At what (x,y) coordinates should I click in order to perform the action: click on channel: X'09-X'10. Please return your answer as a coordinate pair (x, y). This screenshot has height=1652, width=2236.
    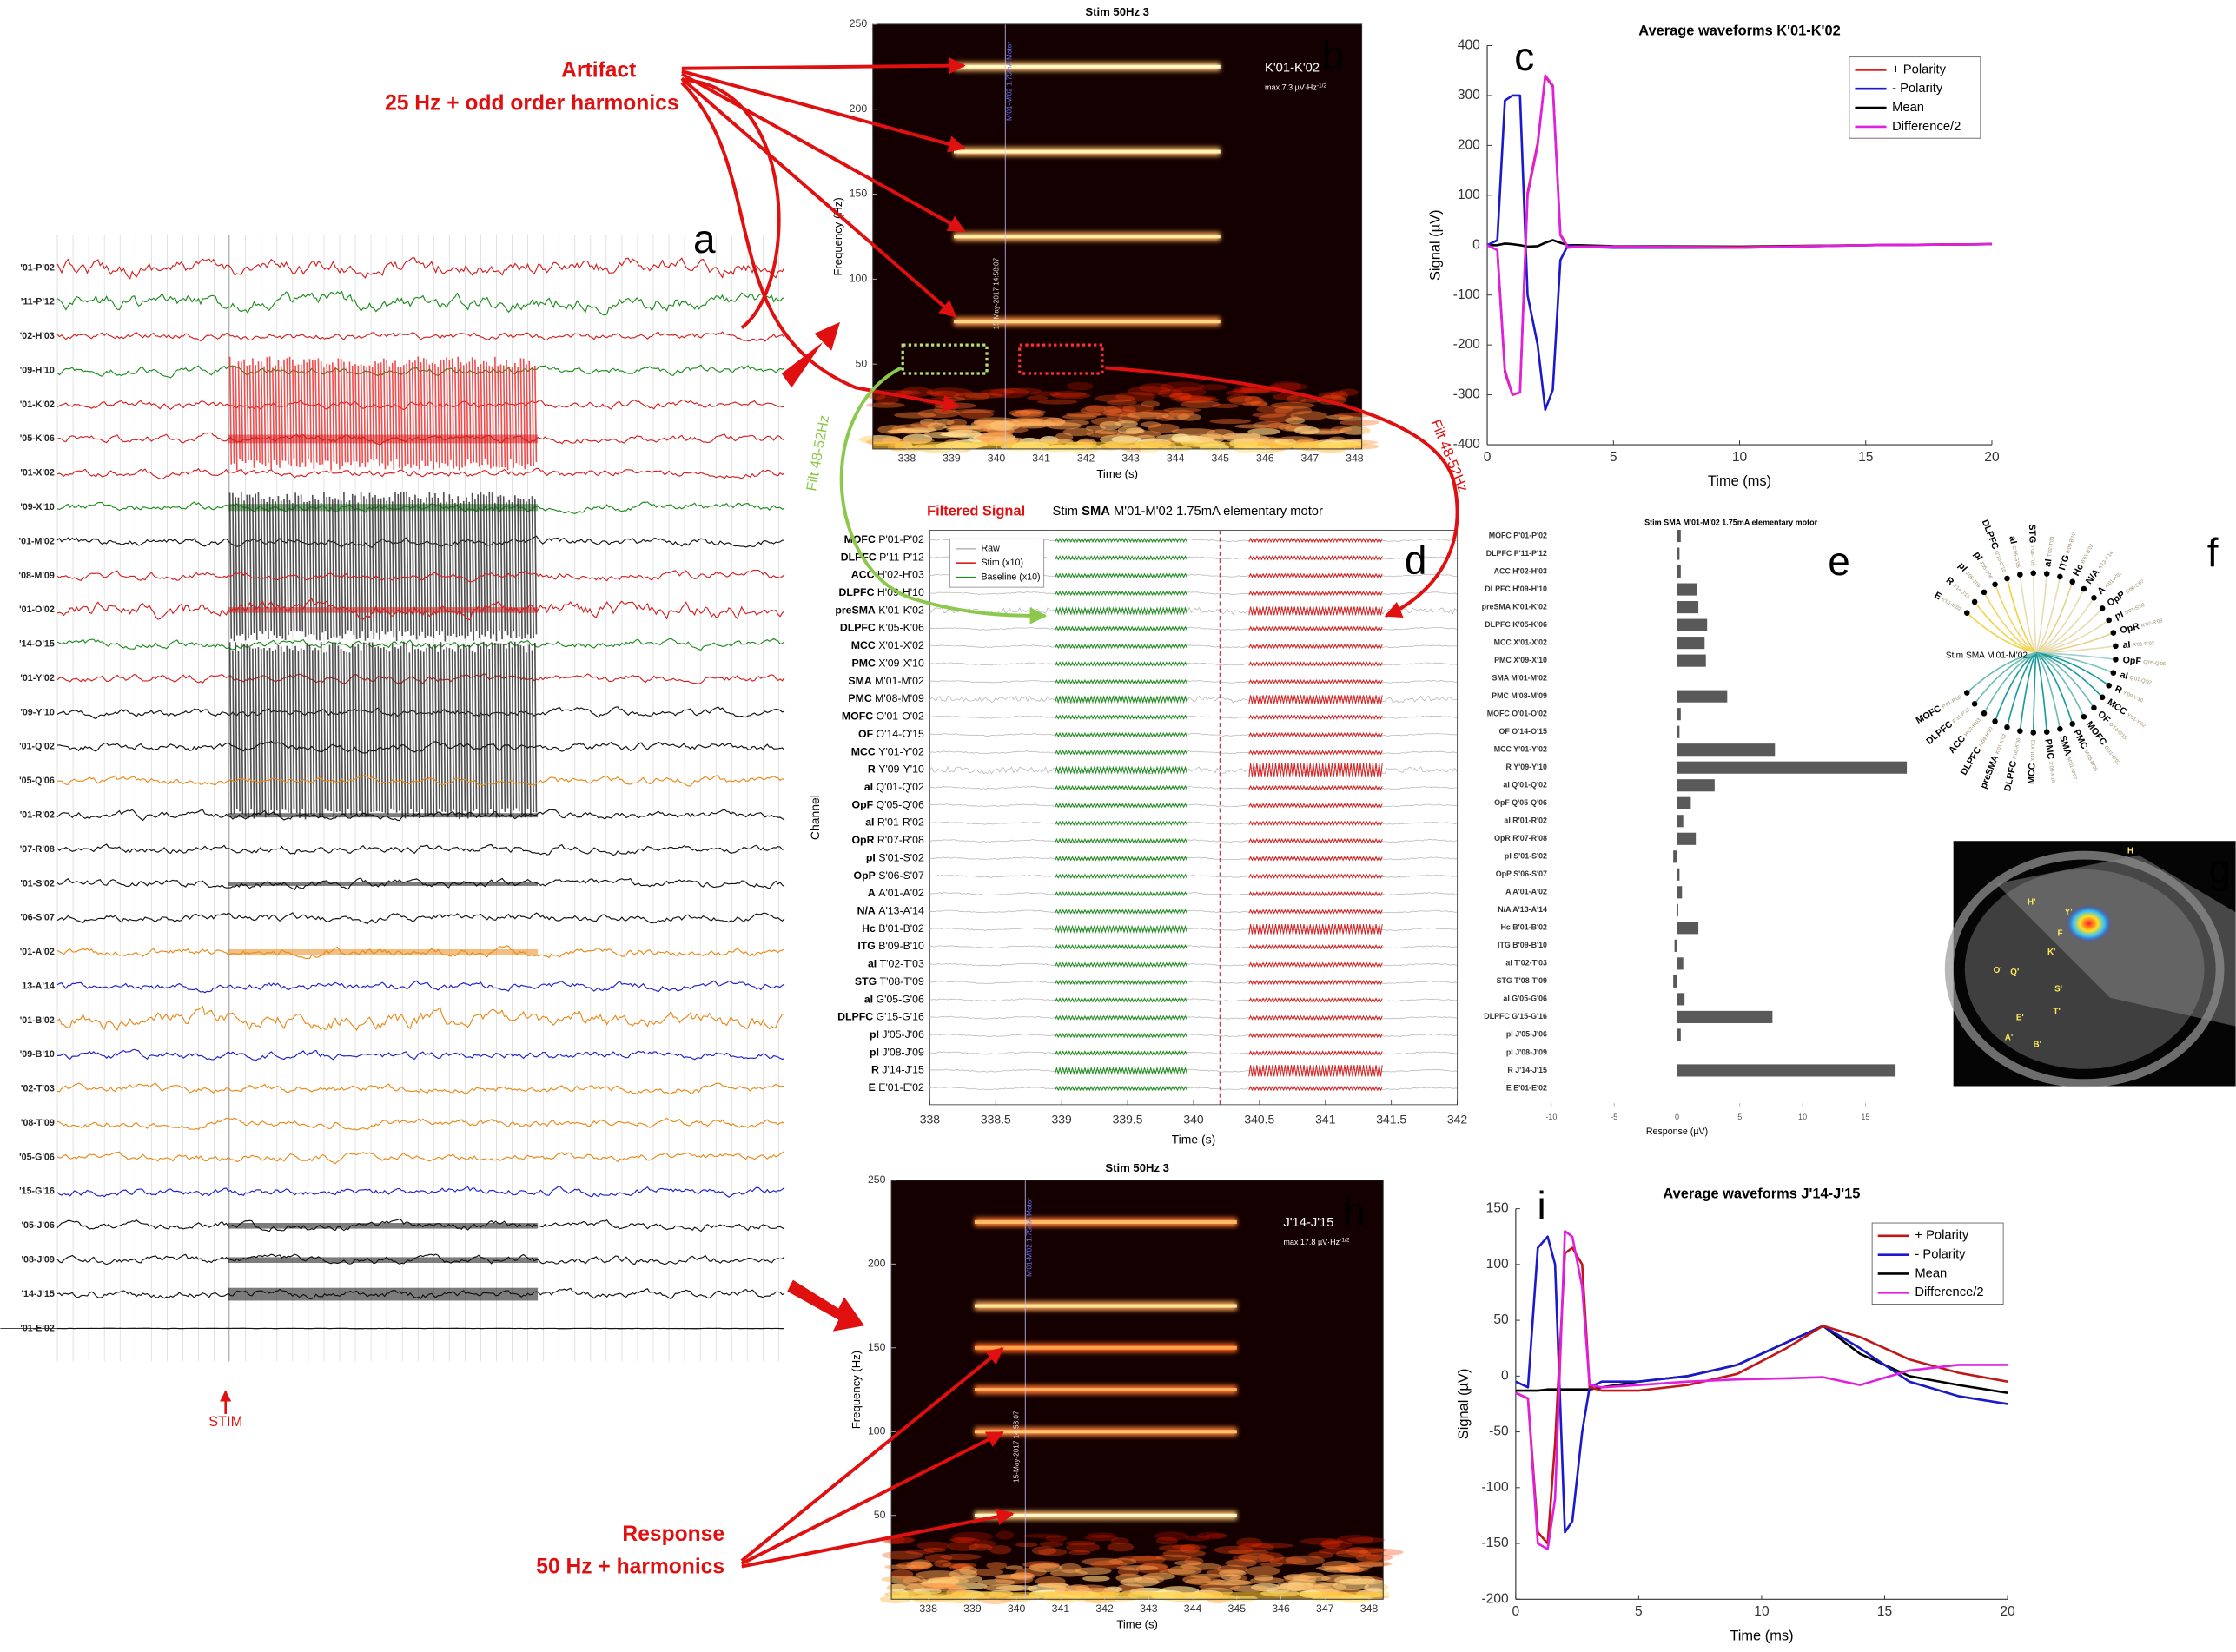
    Looking at the image, I should click on (901, 663).